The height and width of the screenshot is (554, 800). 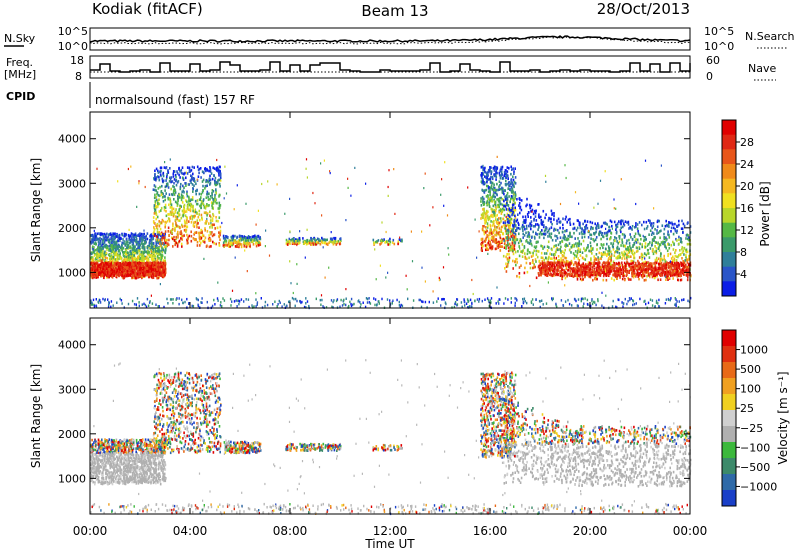 I want to click on nsky-tick-low: 10^0, so click(x=73, y=46).